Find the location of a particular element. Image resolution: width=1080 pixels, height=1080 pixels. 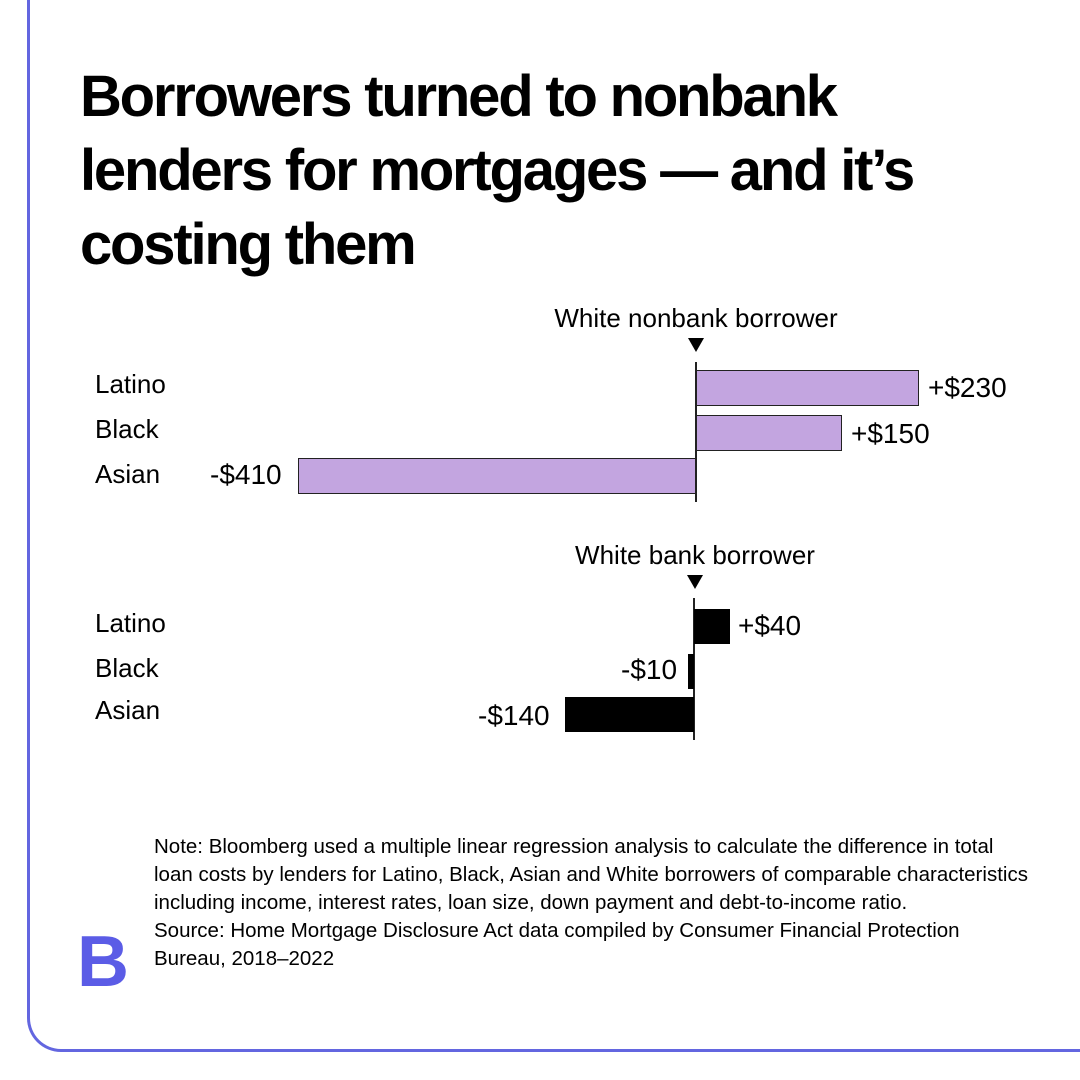

zero-axis is located at coordinates (694, 669).